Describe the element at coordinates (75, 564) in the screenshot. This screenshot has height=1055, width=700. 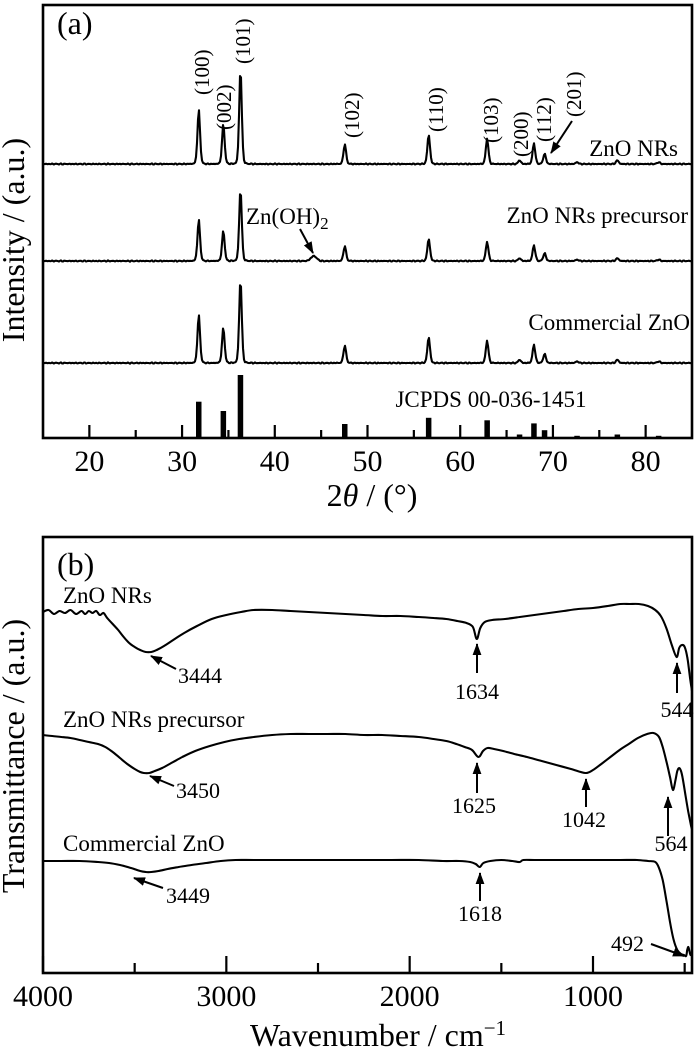
I see `panel-b-tag: (b)` at that location.